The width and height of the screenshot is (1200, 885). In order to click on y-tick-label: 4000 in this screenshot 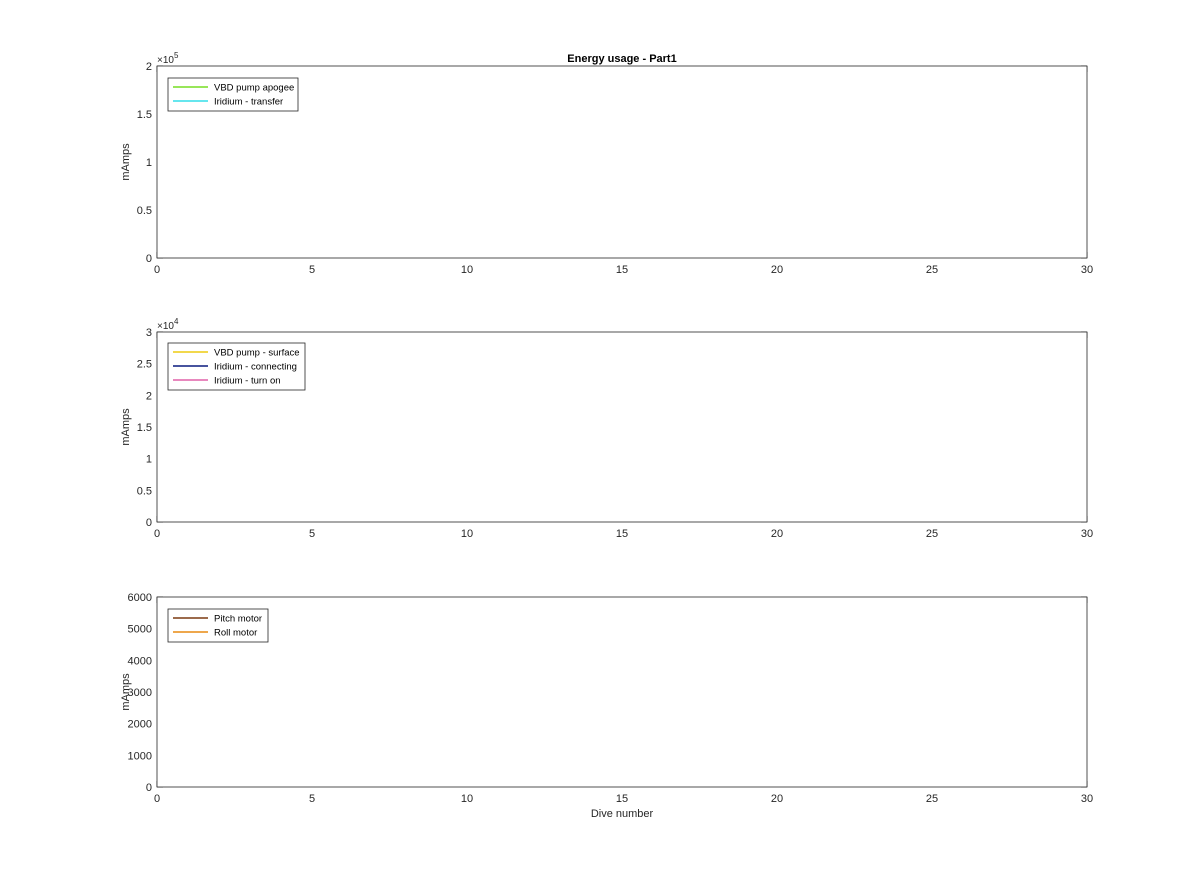, I will do `click(140, 661)`.